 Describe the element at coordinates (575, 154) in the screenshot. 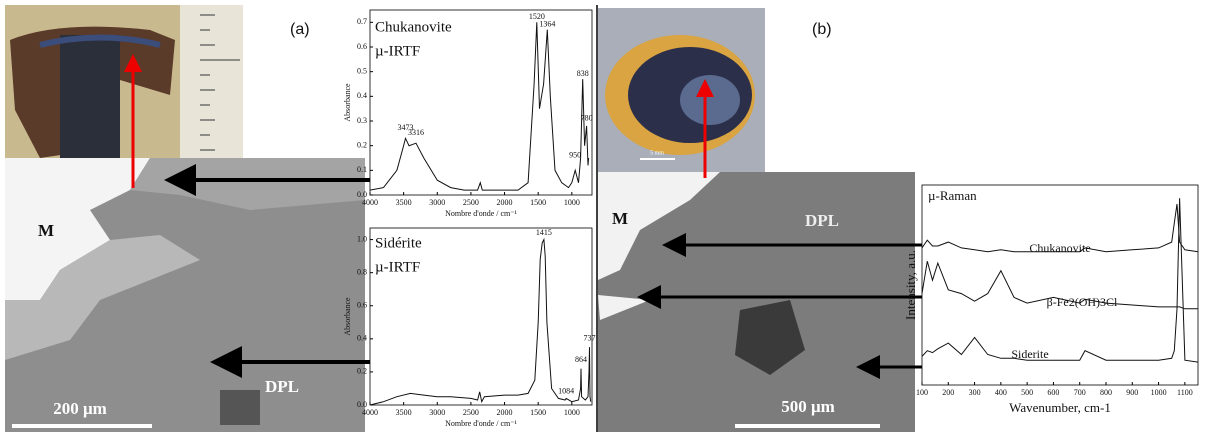

I see `peak-label: 950` at that location.